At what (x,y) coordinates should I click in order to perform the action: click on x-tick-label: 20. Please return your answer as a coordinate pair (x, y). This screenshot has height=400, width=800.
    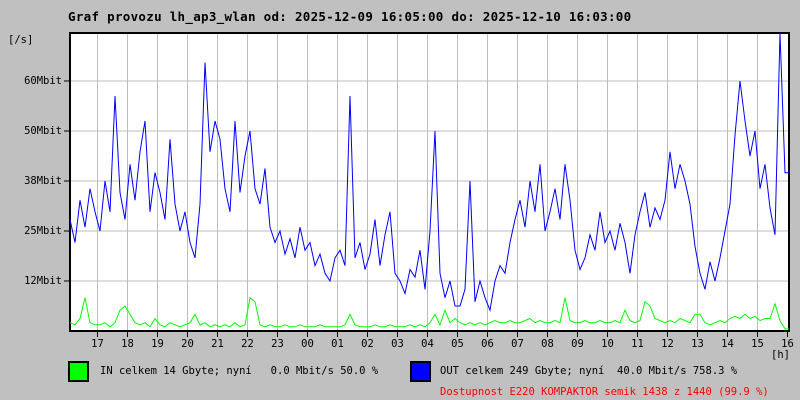
    Looking at the image, I should click on (187, 344).